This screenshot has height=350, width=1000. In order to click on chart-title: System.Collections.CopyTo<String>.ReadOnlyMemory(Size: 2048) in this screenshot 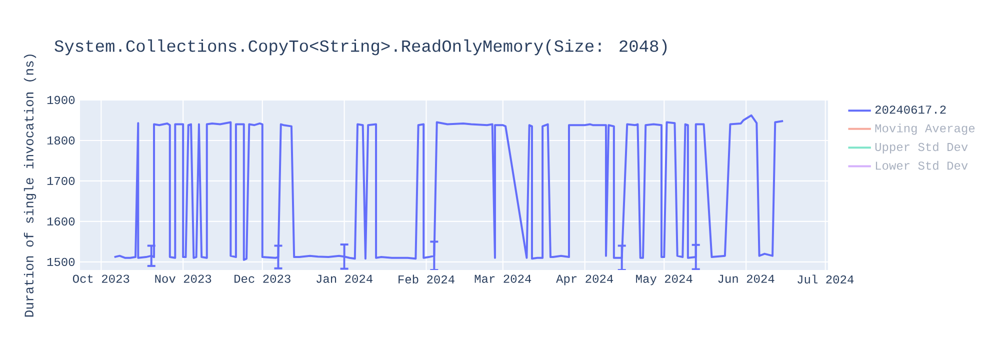, I will do `click(360, 47)`.